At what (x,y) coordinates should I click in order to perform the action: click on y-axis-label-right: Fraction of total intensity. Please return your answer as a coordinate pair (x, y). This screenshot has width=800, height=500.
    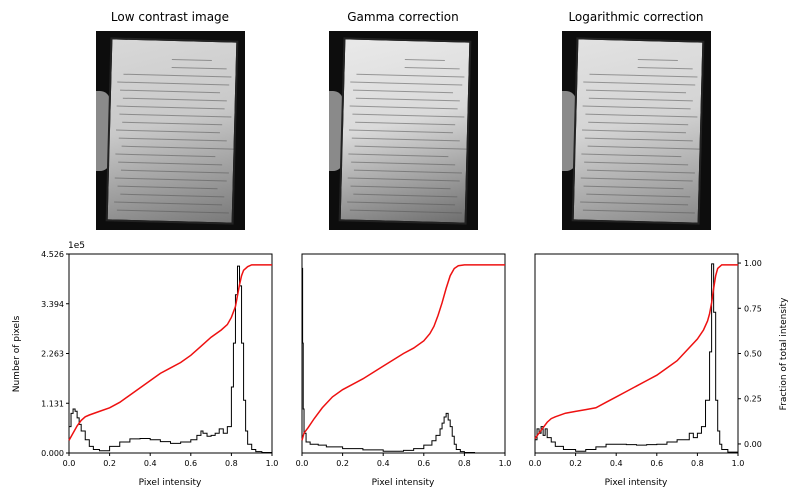
    Looking at the image, I should click on (784, 353).